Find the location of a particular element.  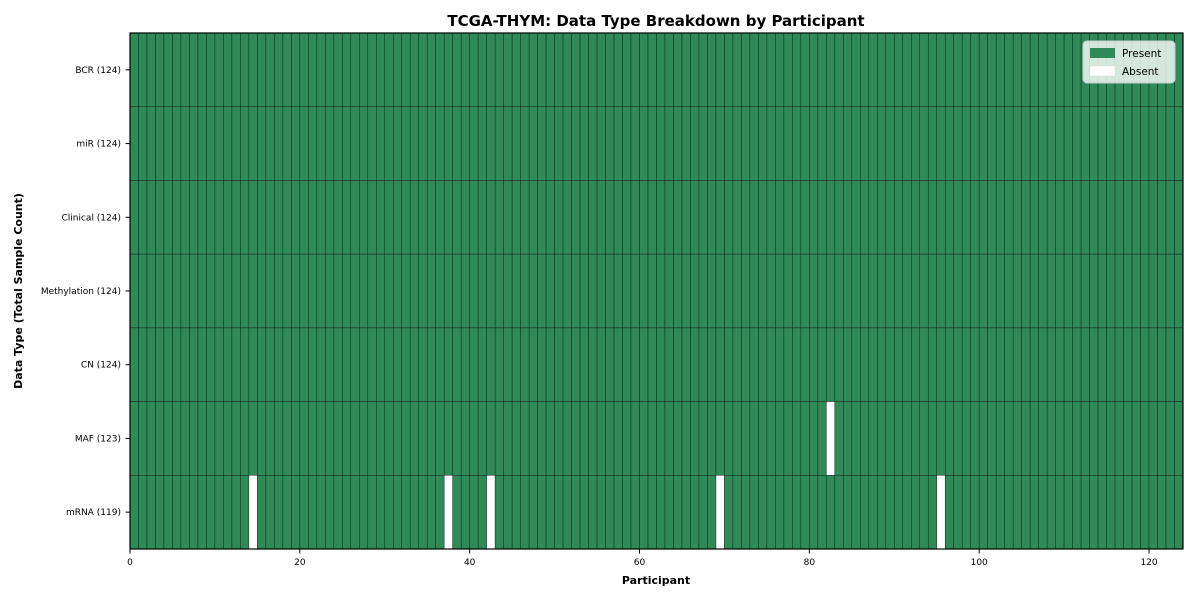

x-tick-label: 80 is located at coordinates (810, 563).